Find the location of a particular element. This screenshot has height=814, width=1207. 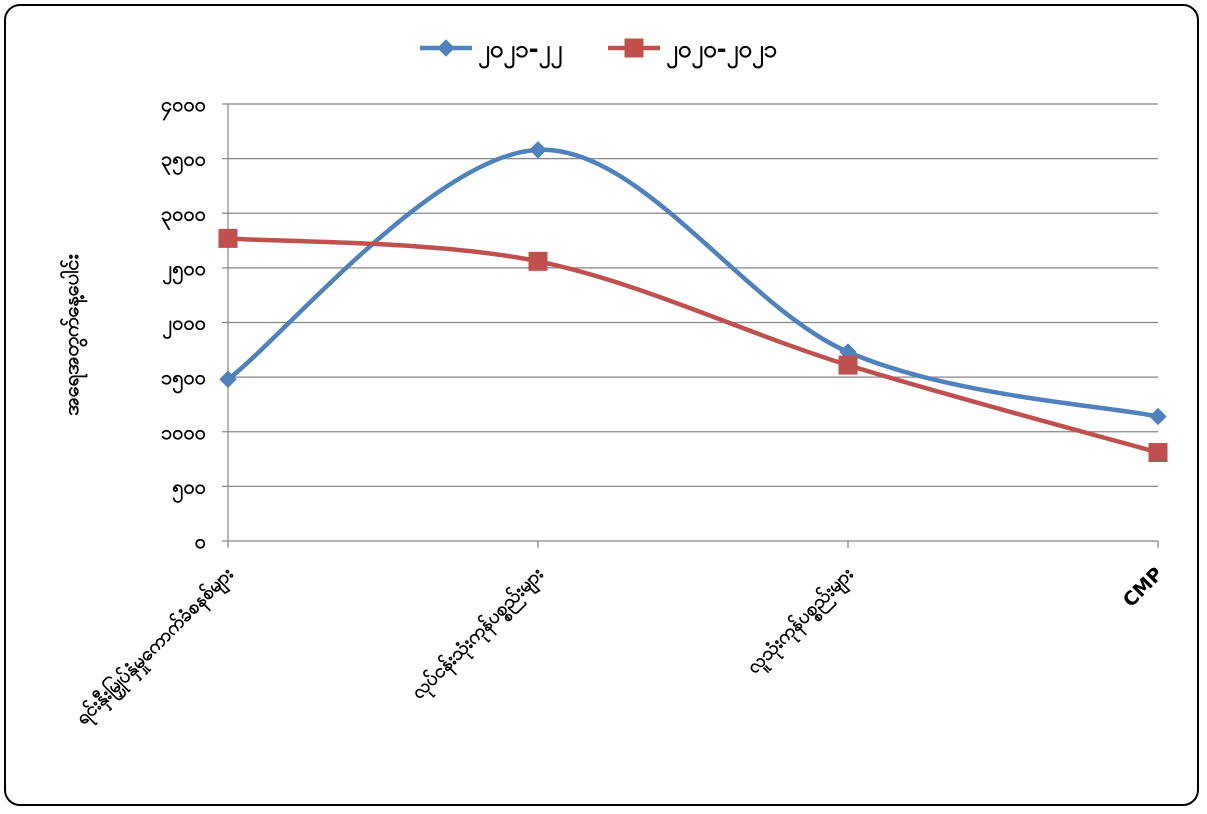

y-axis-label: အရေအတွက်နေ့ပေါင်း is located at coordinates (73, 334).